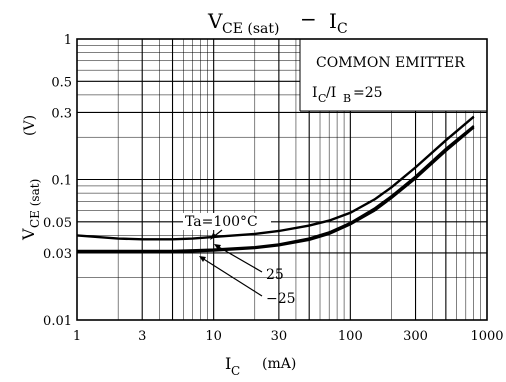  What do you see at coordinates (217, 247) in the screenshot?
I see `t25-pointer-arrow` at bounding box center [217, 247].